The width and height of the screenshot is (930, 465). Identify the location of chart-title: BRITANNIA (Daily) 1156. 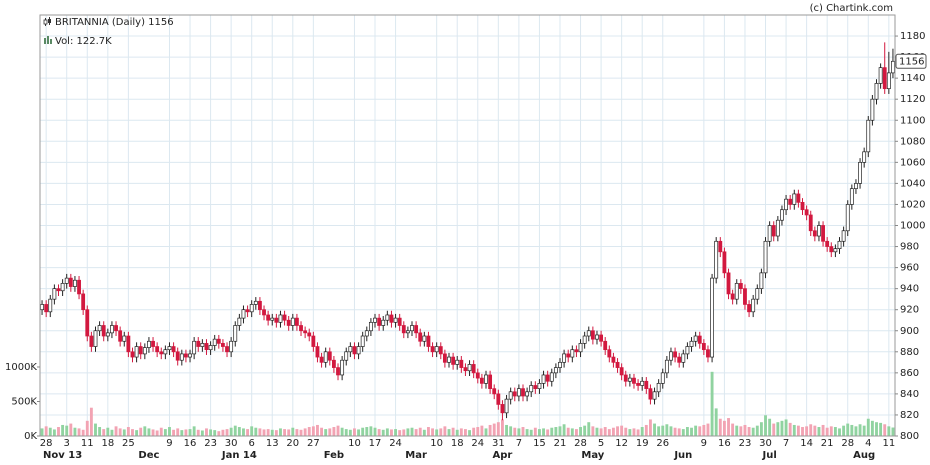
(114, 22).